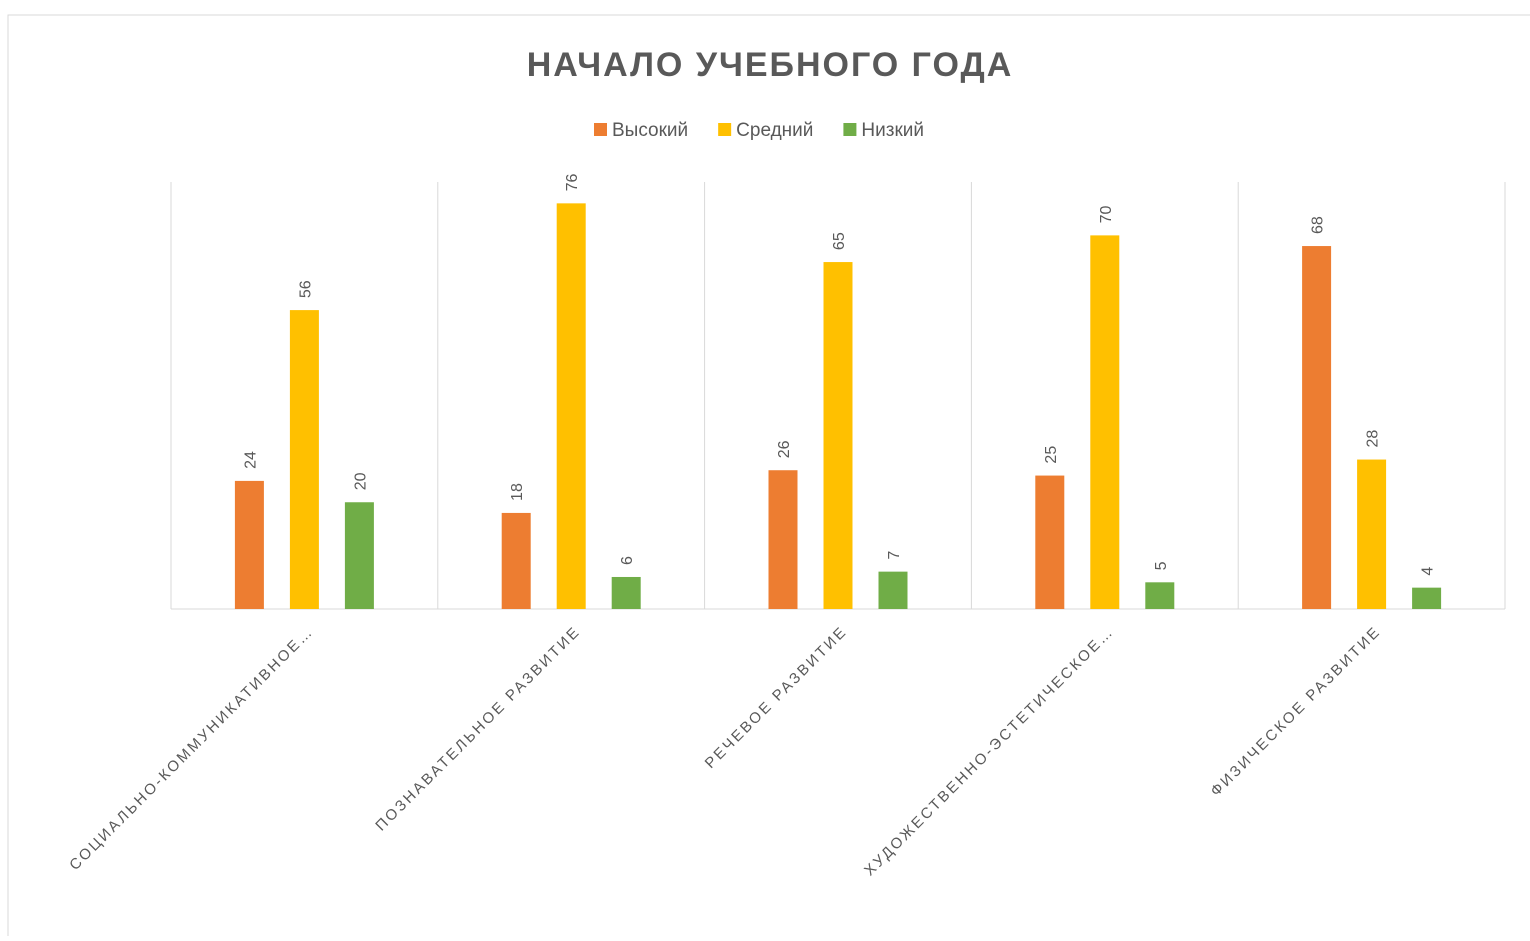  What do you see at coordinates (627, 560) in the screenshot?
I see `data-label: 6` at bounding box center [627, 560].